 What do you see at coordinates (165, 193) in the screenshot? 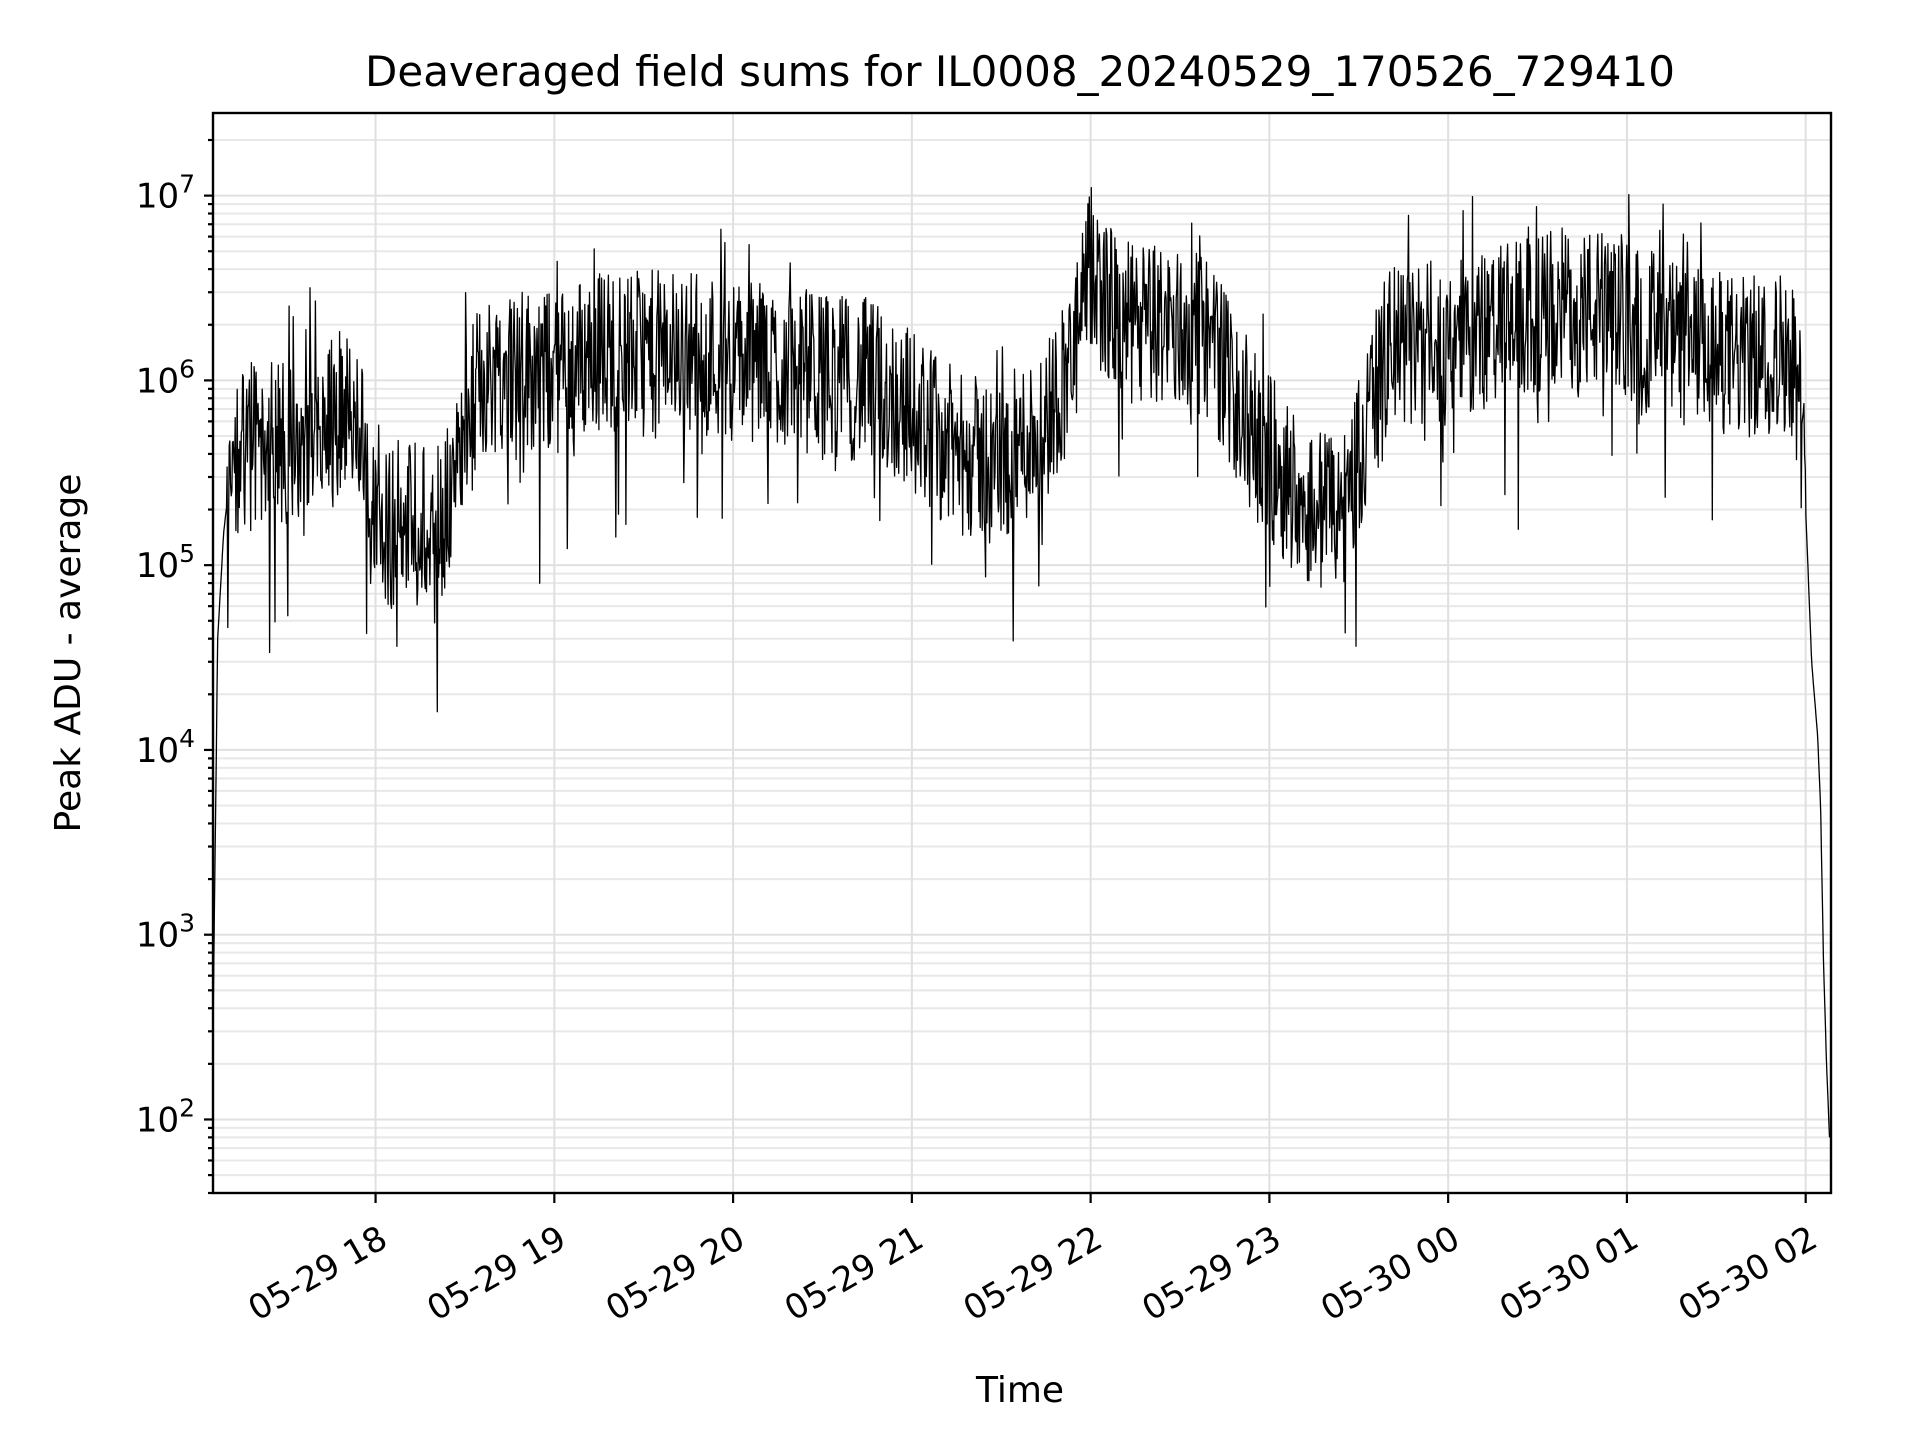
I see `y-tick-label: 10⁷` at bounding box center [165, 193].